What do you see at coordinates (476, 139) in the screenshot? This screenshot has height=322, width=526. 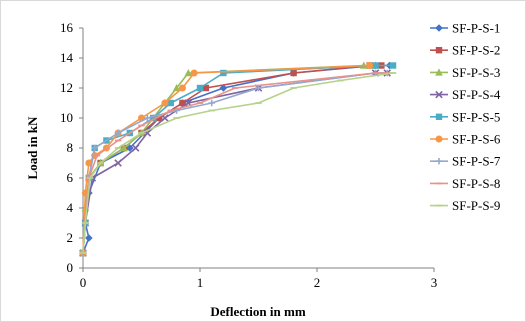 I see `legend-label: SF-P-S-6` at bounding box center [476, 139].